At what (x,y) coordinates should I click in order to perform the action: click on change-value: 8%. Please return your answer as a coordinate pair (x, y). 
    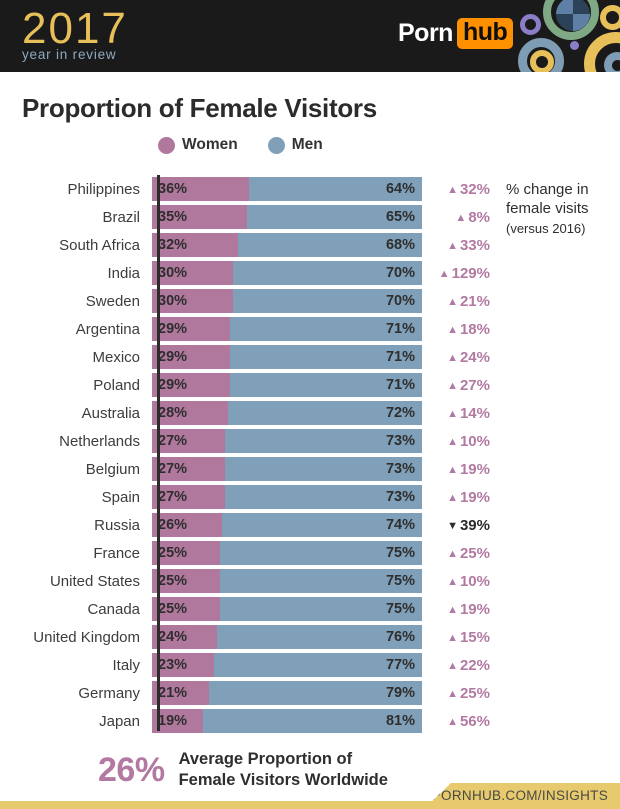
    Looking at the image, I should click on (479, 217).